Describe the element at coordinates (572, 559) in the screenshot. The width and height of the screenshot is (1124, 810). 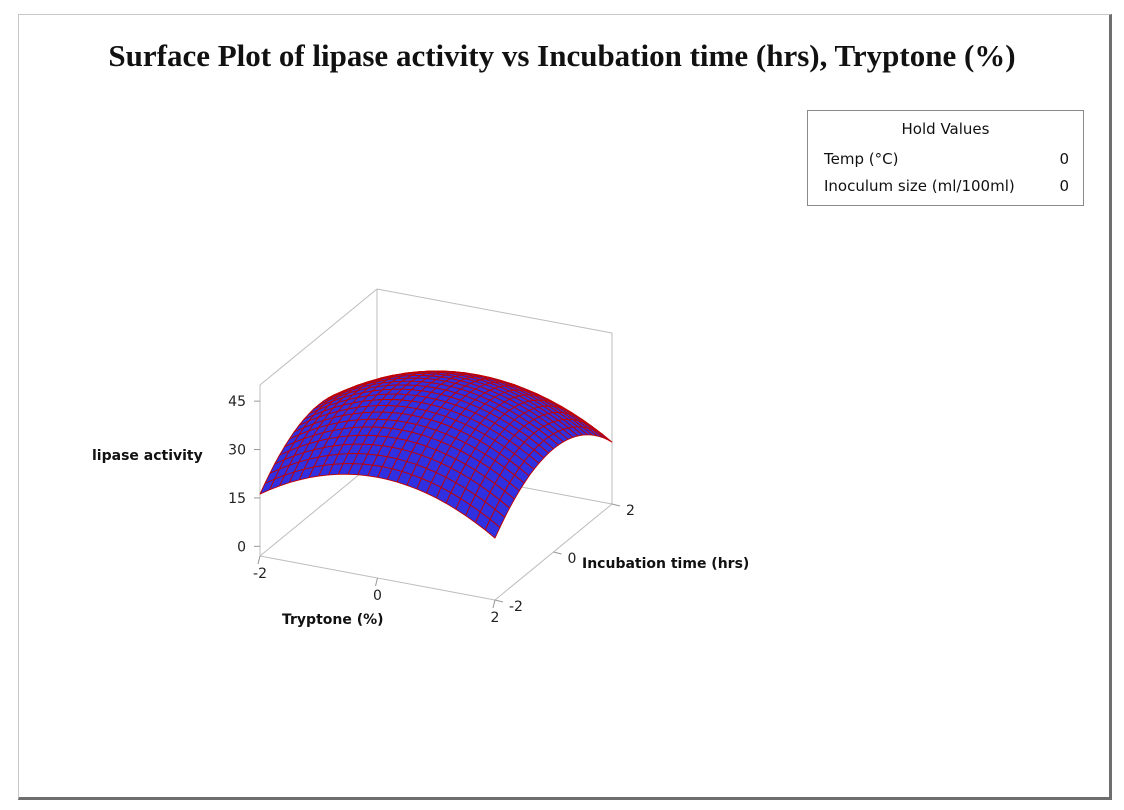
I see `y-tick-label: 0` at that location.